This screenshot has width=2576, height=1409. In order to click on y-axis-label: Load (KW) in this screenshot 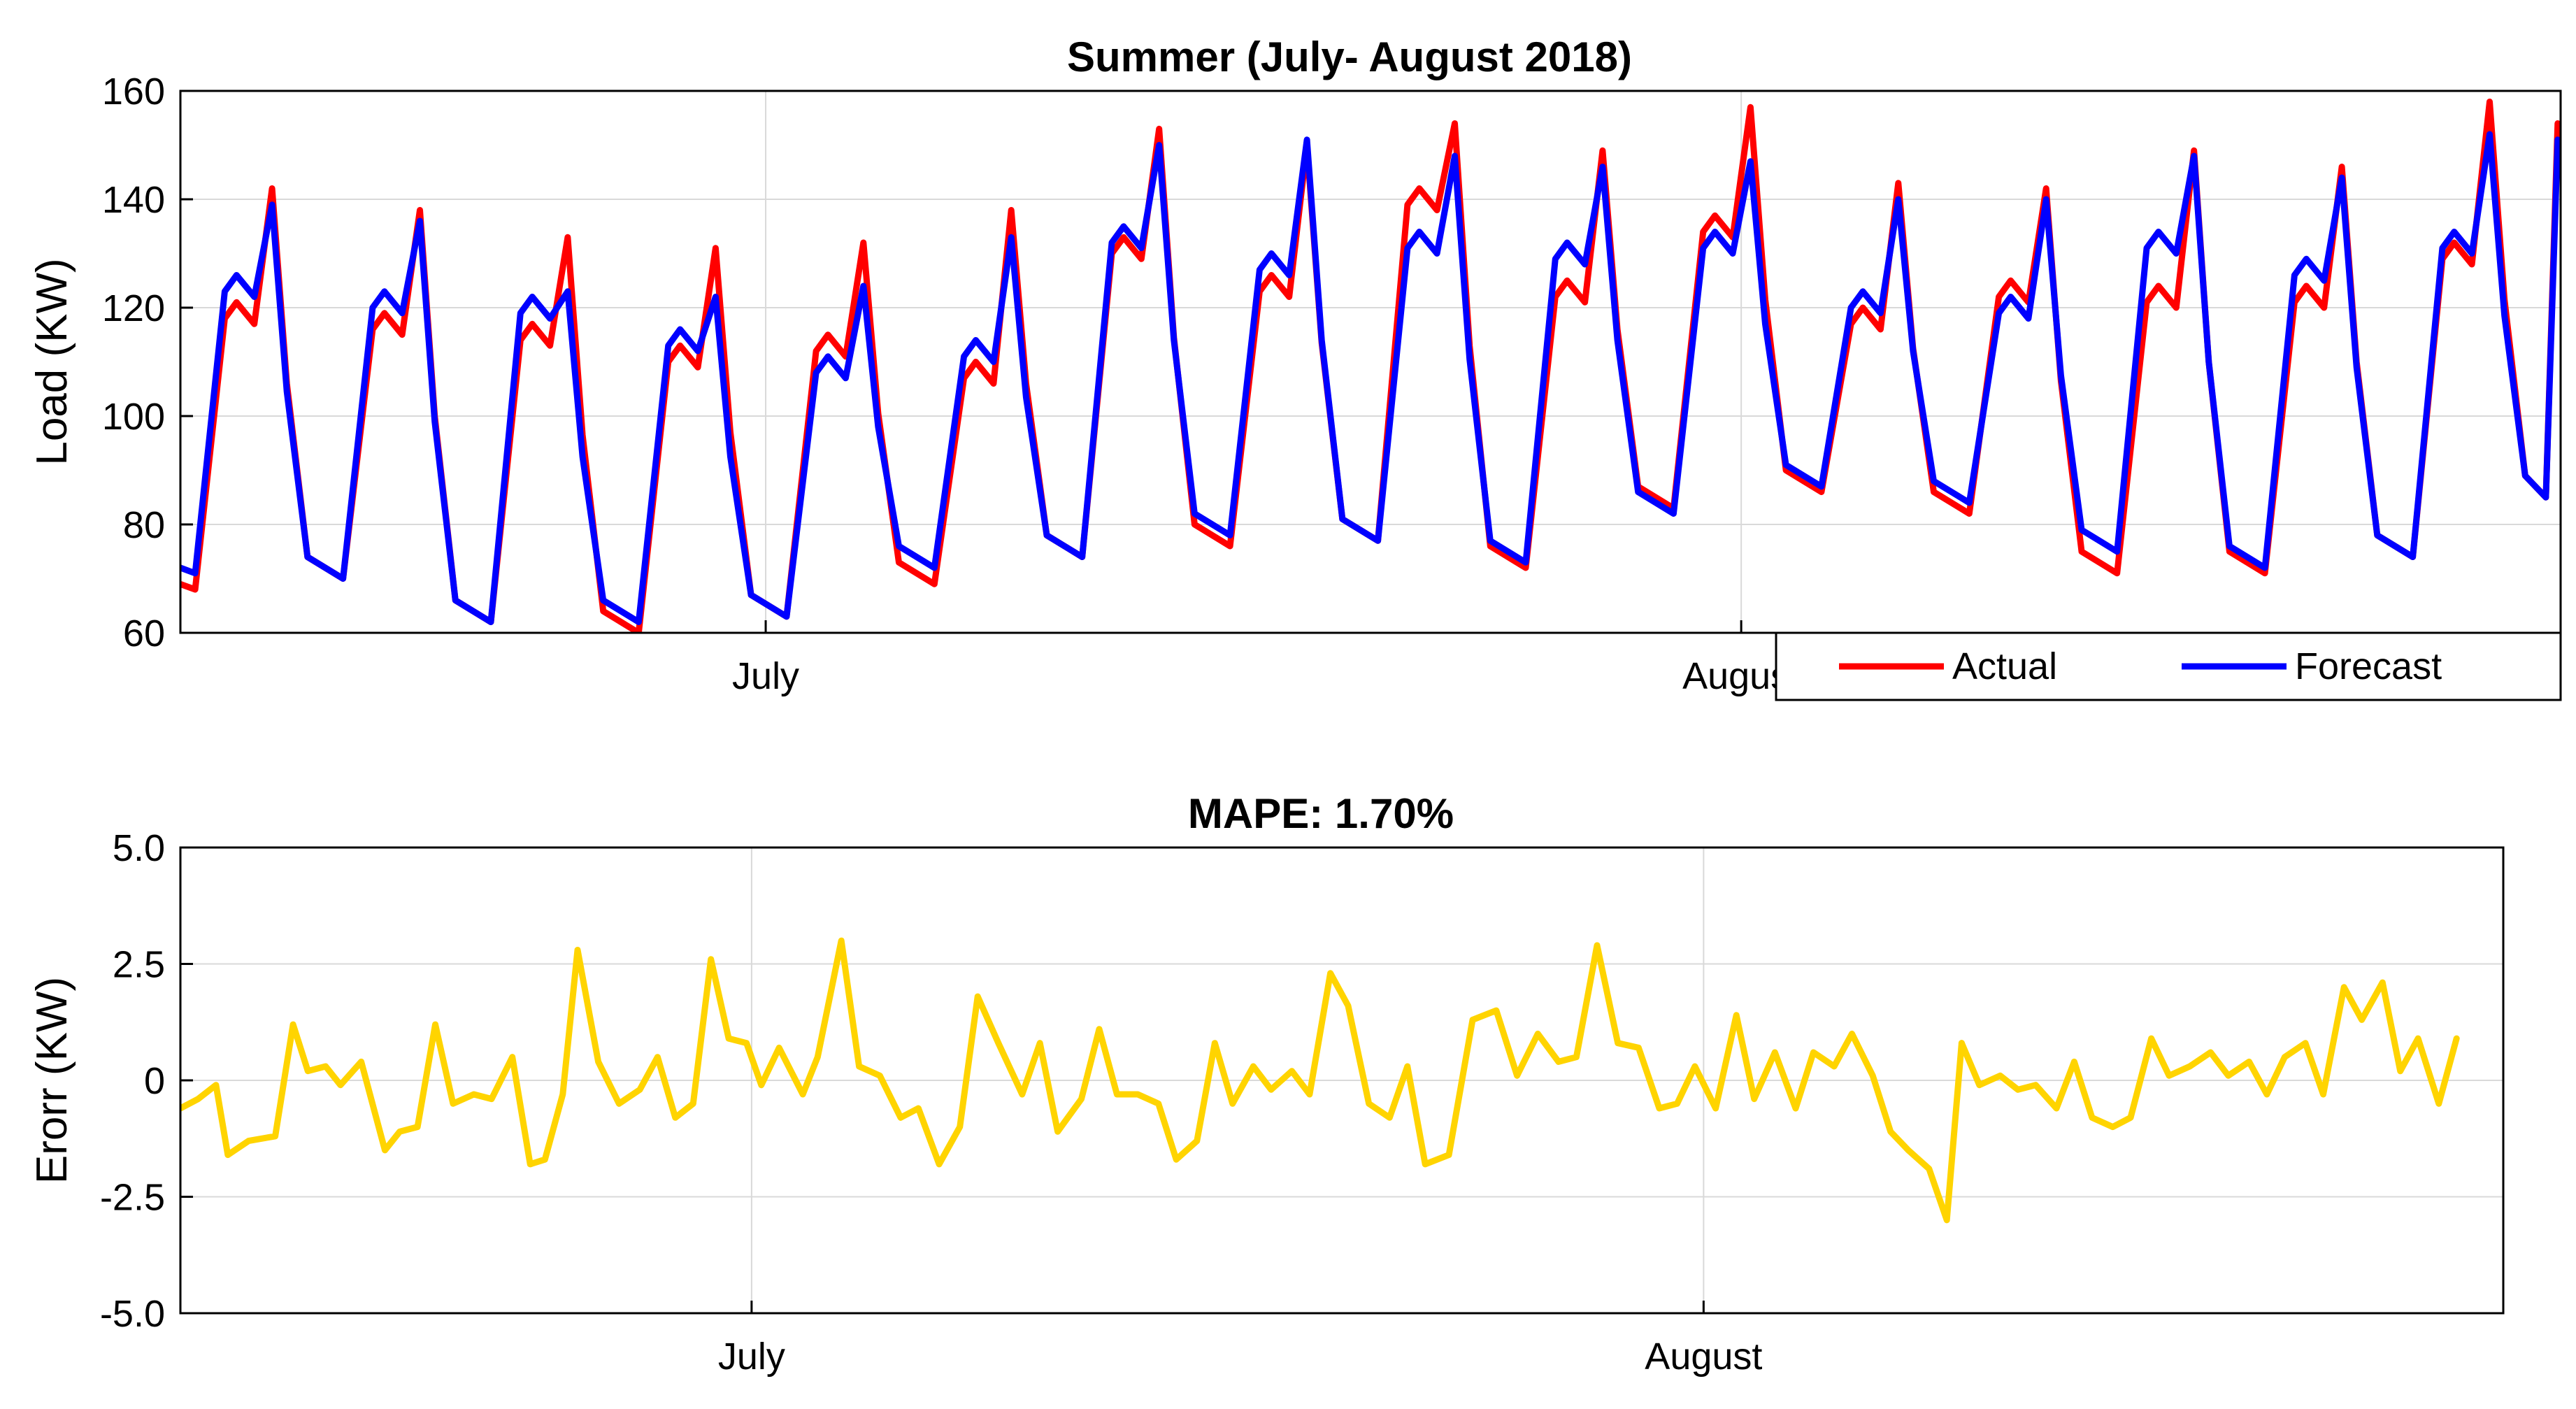, I will do `click(52, 361)`.